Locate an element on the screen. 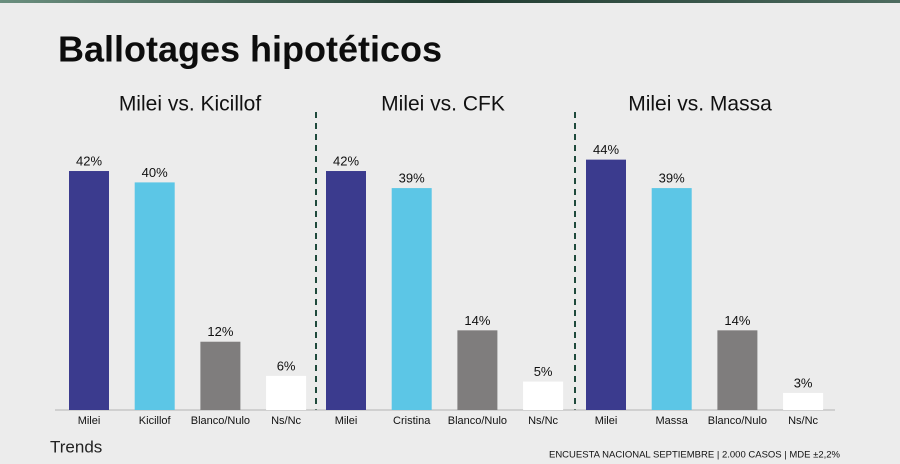 The width and height of the screenshot is (900, 464). panel-title: Milei vs. Kicillof is located at coordinates (190, 104).